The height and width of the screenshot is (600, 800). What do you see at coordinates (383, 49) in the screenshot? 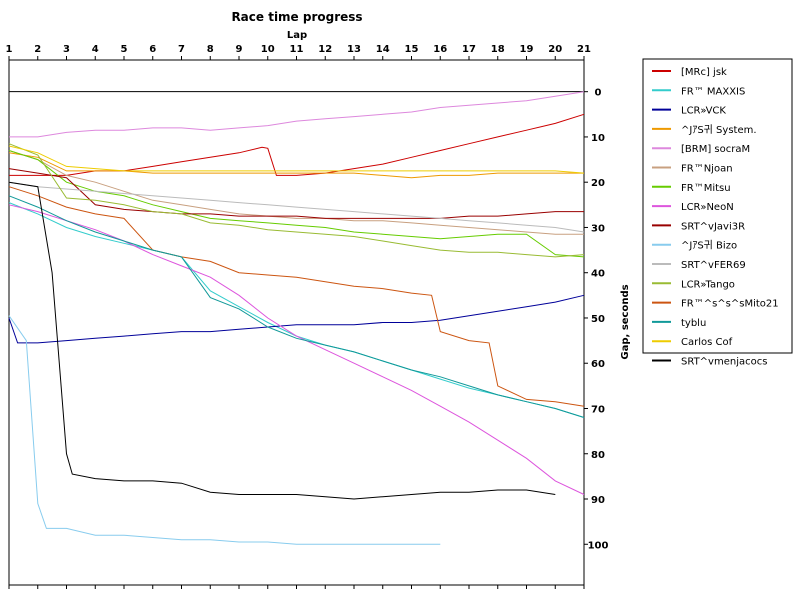
I see `x-tick-label: 14` at bounding box center [383, 49].